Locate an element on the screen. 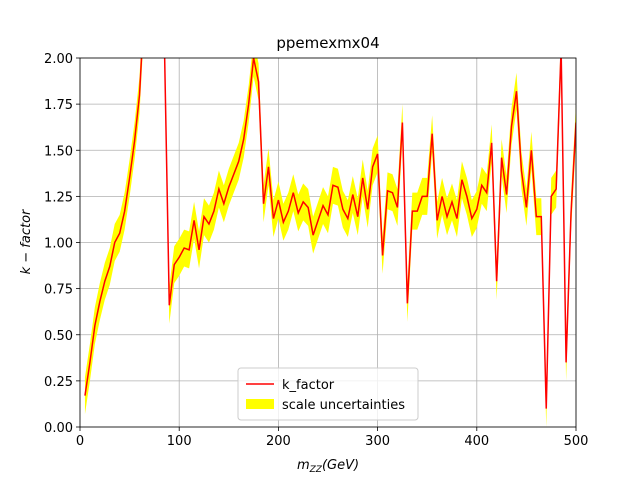 The image size is (640, 480). x-label-rest: (GeV) is located at coordinates (340, 465).